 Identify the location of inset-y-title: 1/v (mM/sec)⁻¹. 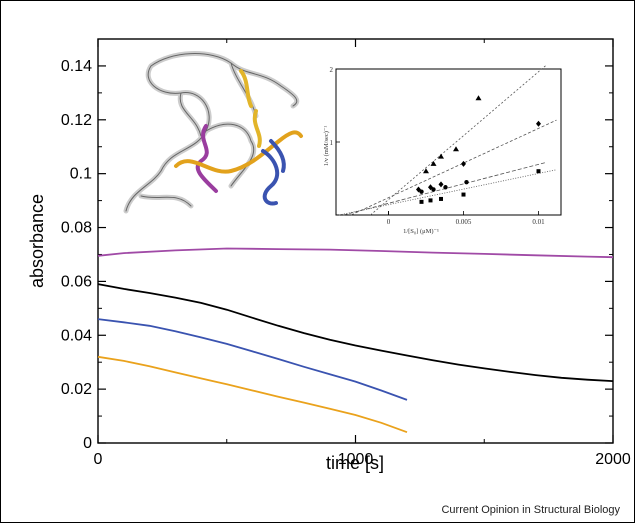
(326, 146).